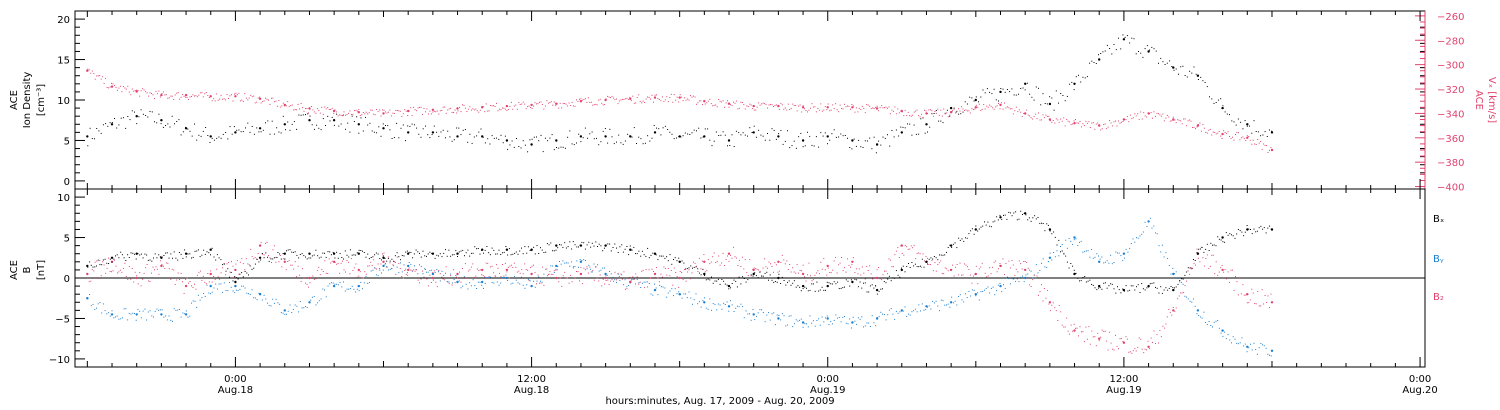  What do you see at coordinates (1439, 102) in the screenshot?
I see `velocity-axis-ticks: −260−280−300−320−340−360−380−400` at bounding box center [1439, 102].